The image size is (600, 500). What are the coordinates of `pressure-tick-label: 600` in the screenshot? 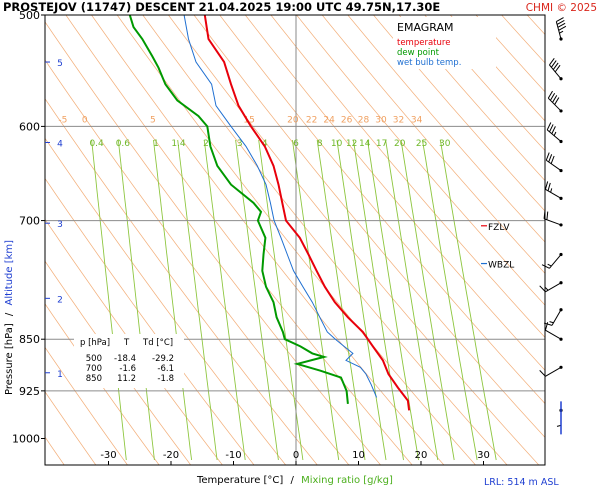 It's located at (29, 126).